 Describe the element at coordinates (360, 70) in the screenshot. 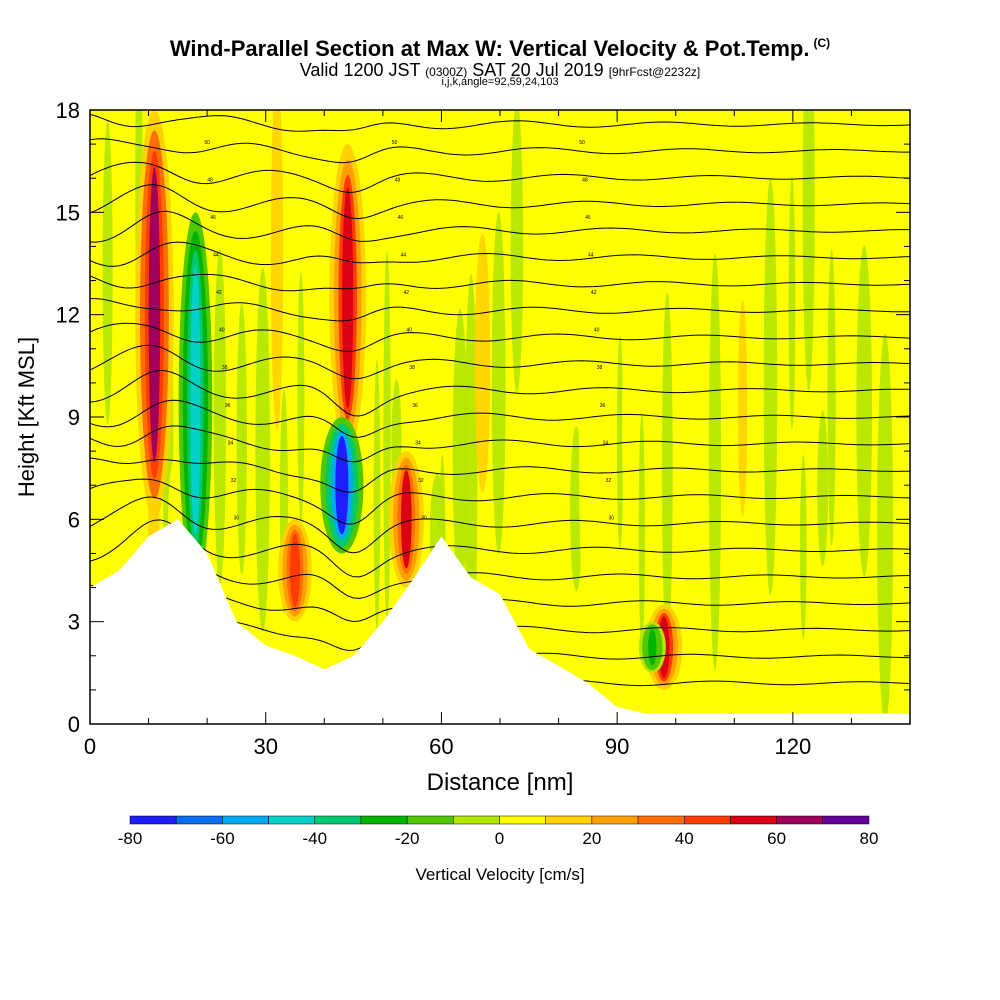

I see `valid-time: Valid 1200 JST` at that location.